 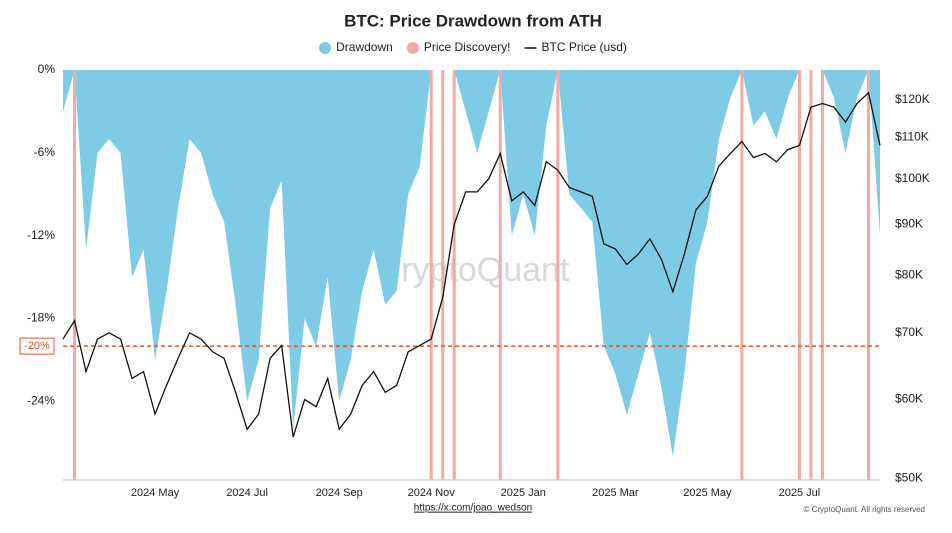 I want to click on y-tick-label: -12%, so click(x=41, y=235).